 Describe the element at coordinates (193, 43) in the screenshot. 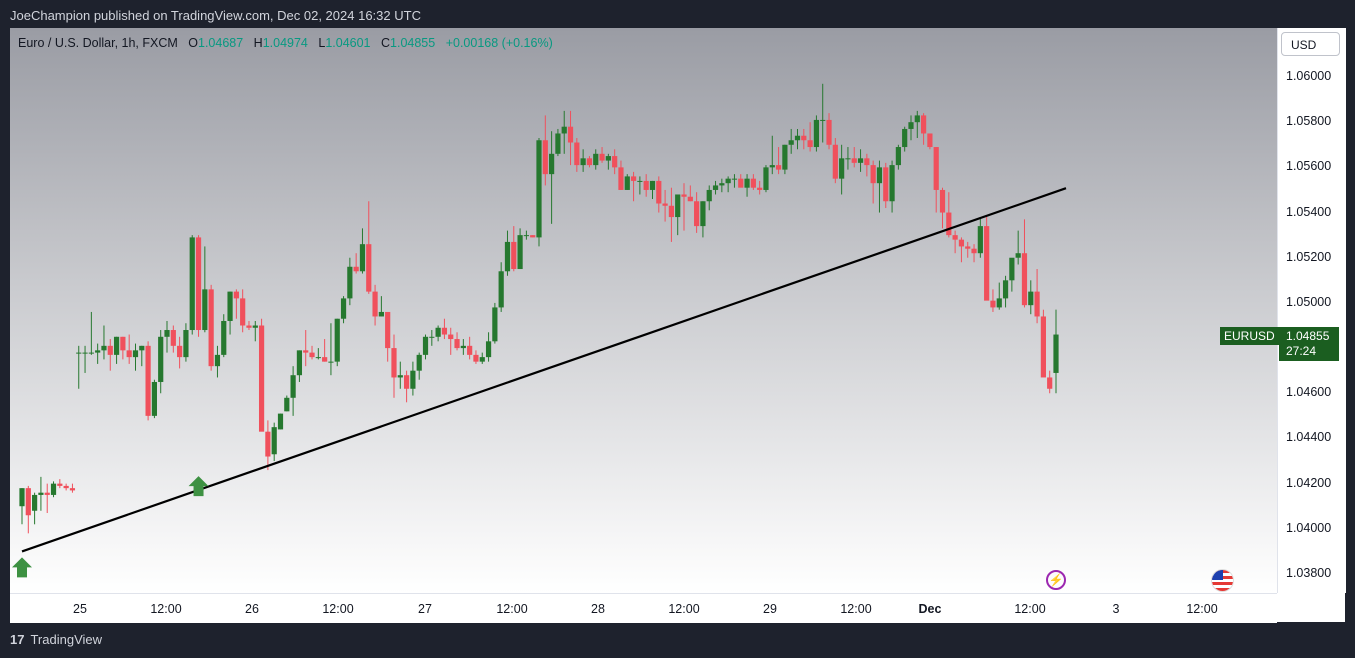

I see `legend-open-label: O` at that location.